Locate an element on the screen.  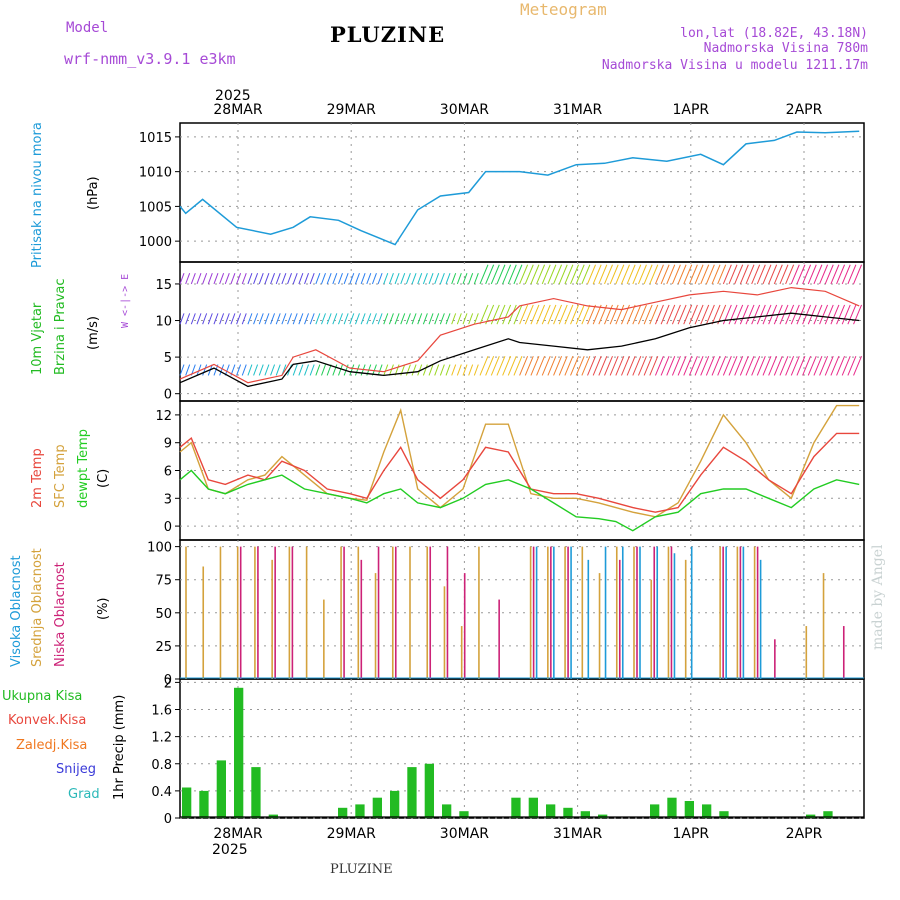
cloud-unit: (%) is located at coordinates (103, 609).